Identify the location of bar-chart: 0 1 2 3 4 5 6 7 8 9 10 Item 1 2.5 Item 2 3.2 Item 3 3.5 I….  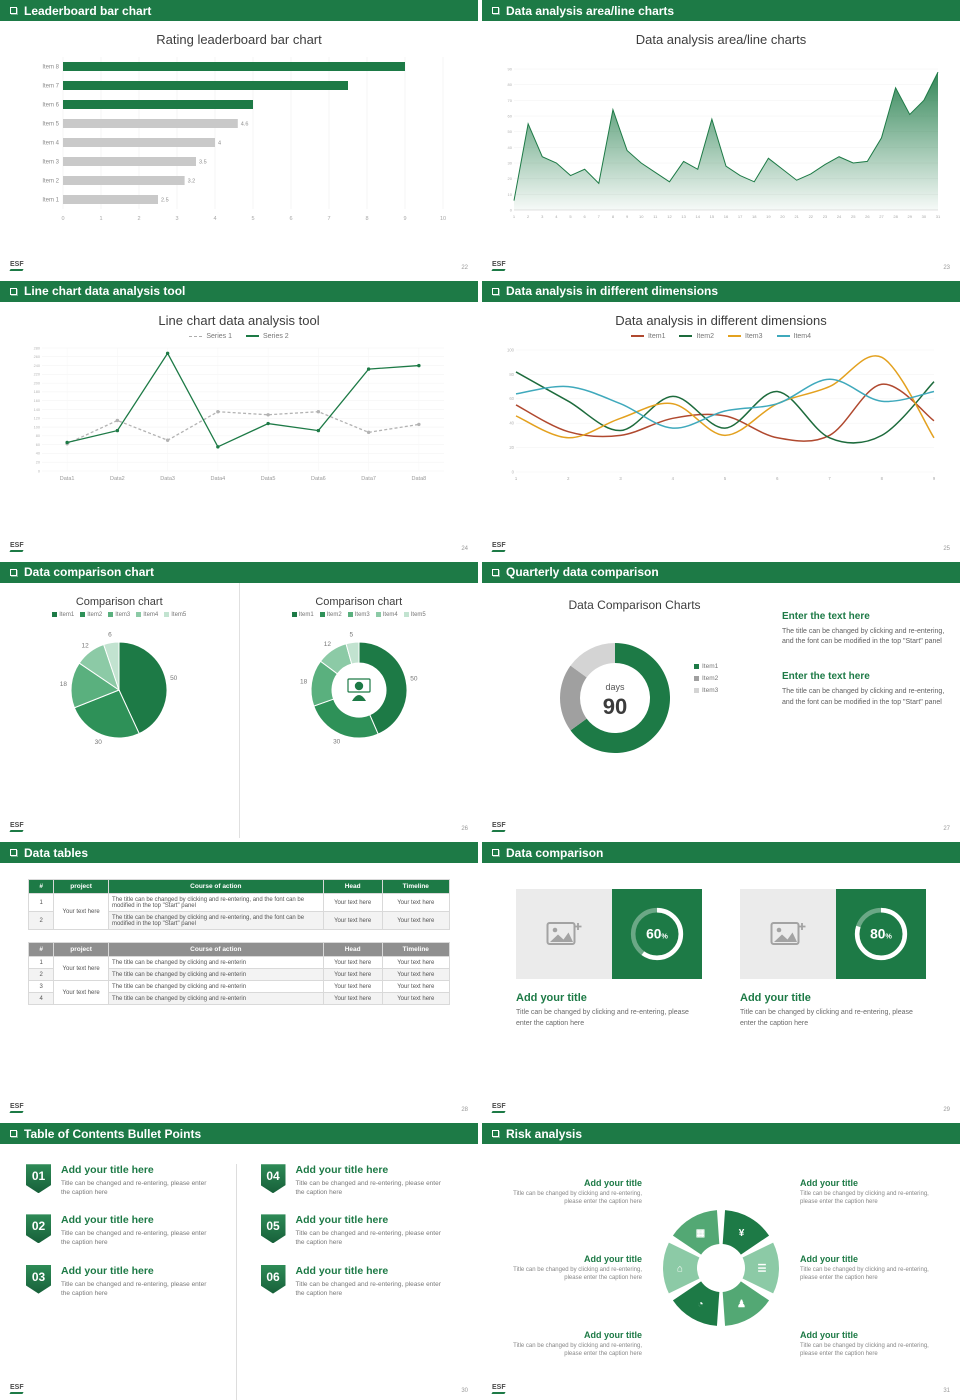
(244, 139).